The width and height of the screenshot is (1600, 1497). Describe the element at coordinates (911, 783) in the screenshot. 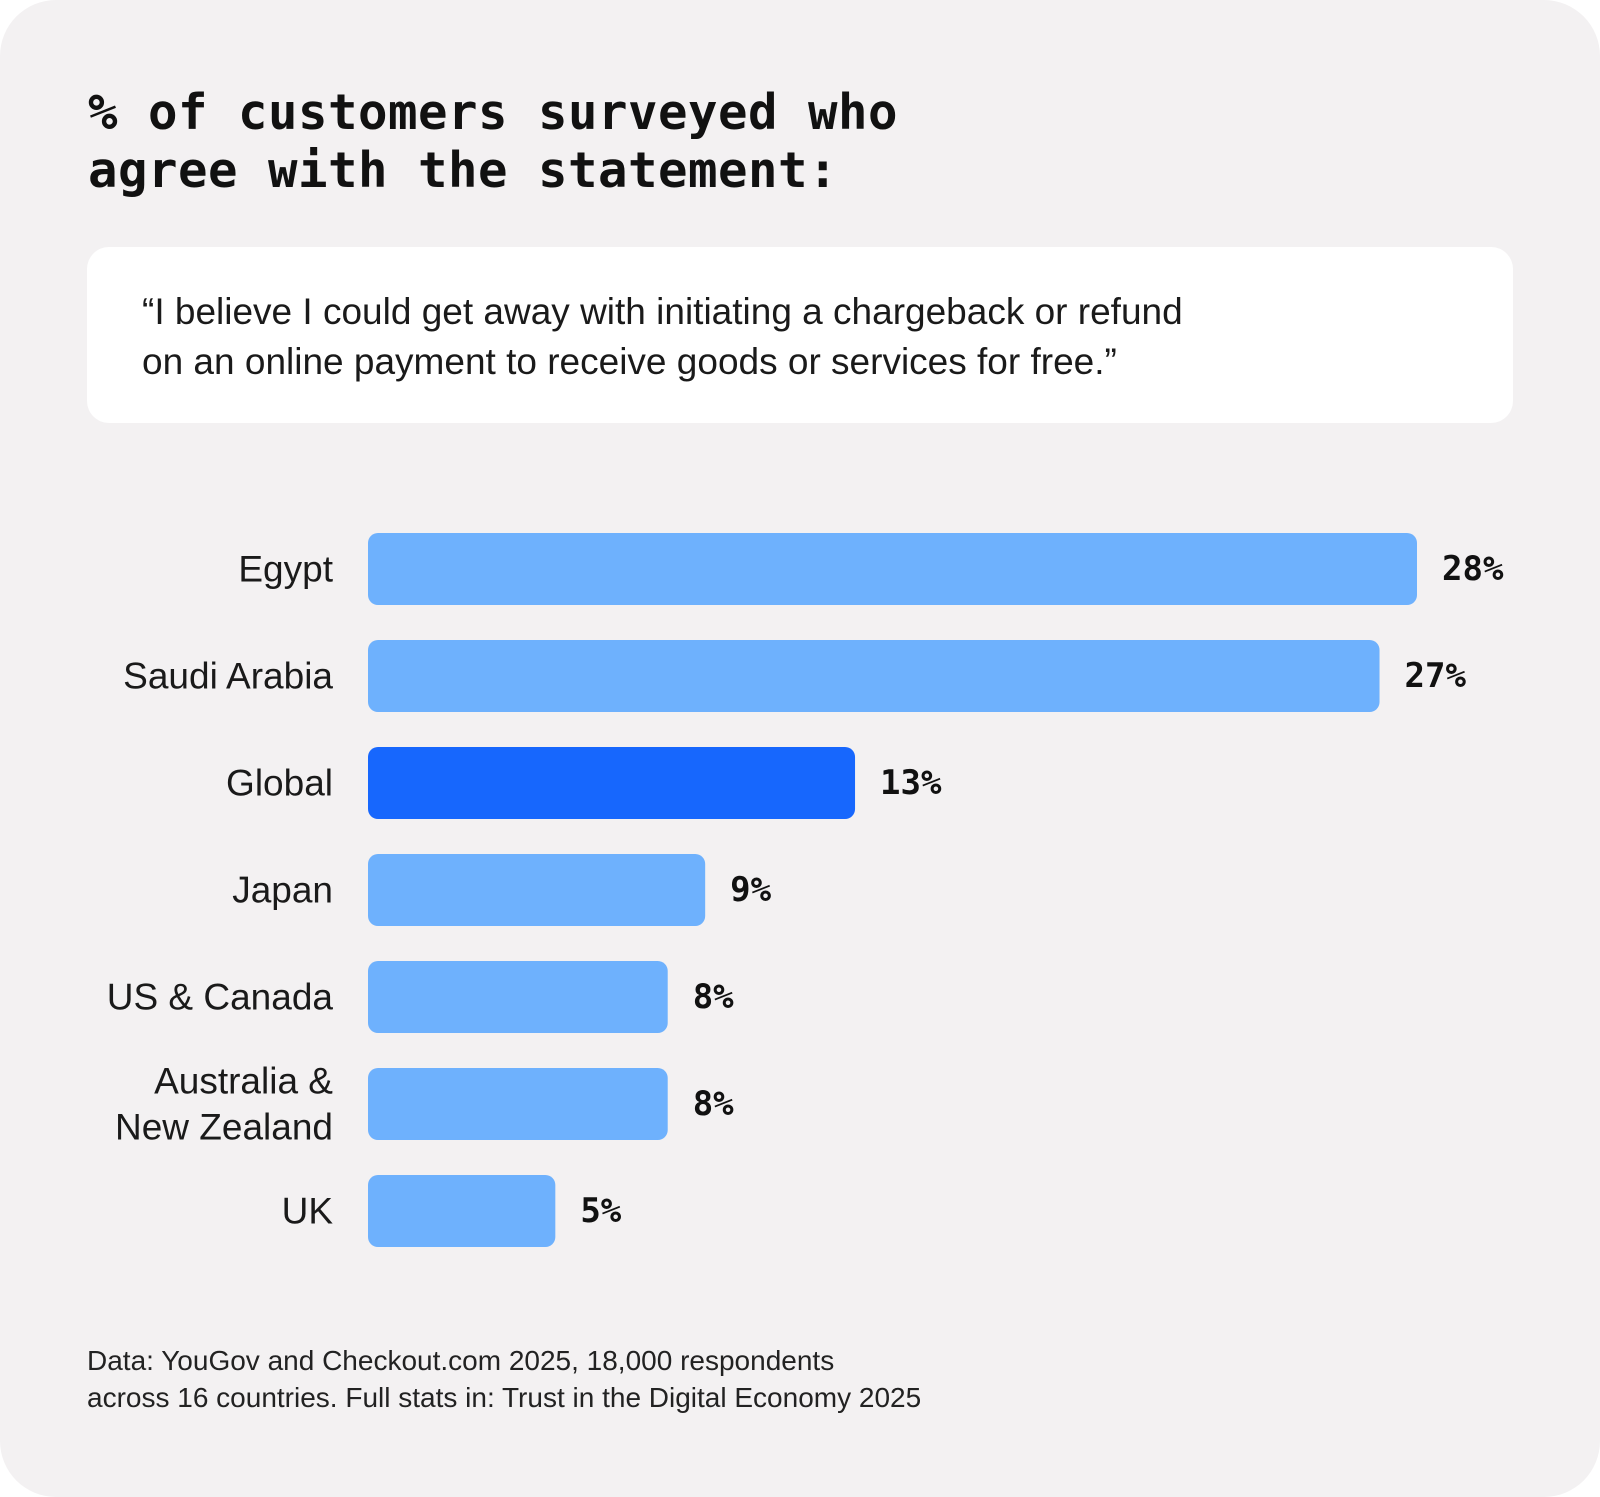

I see `value-label-global: 13%` at that location.